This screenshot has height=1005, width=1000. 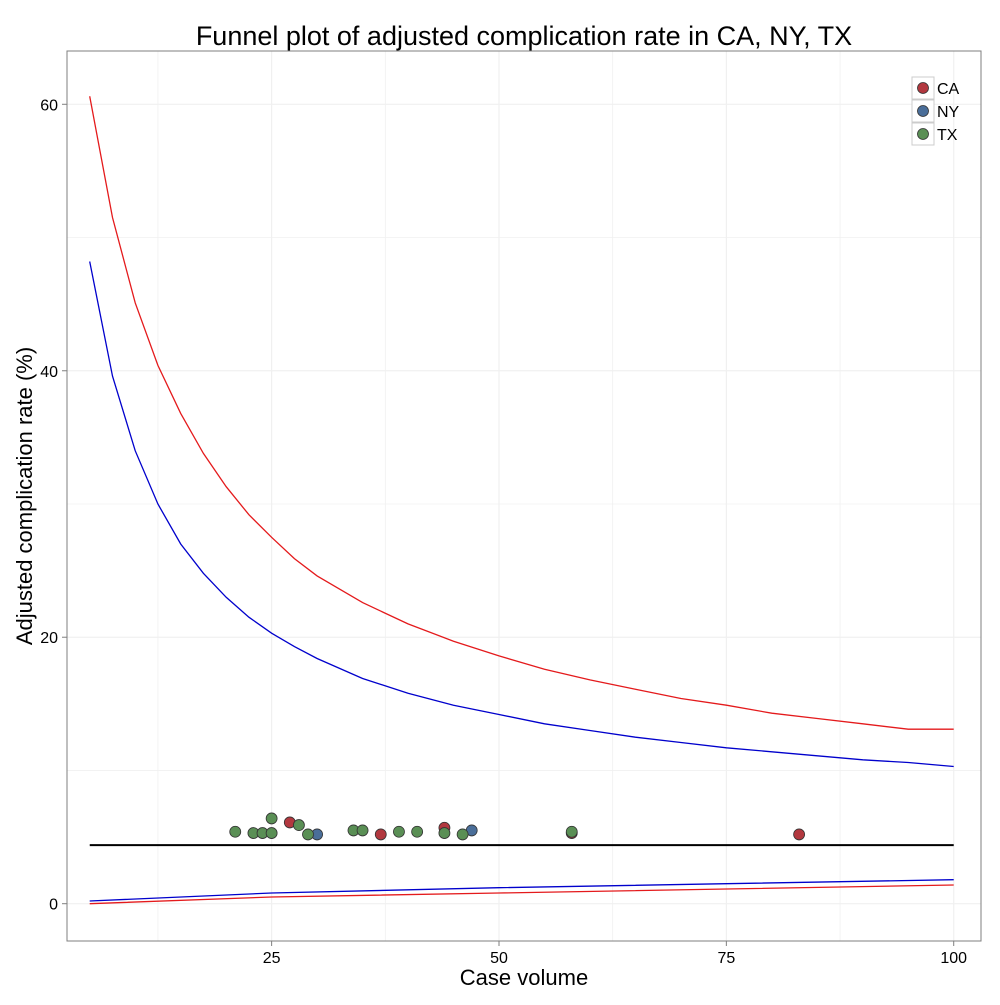 What do you see at coordinates (947, 135) in the screenshot?
I see `legend-label-tx: TX` at bounding box center [947, 135].